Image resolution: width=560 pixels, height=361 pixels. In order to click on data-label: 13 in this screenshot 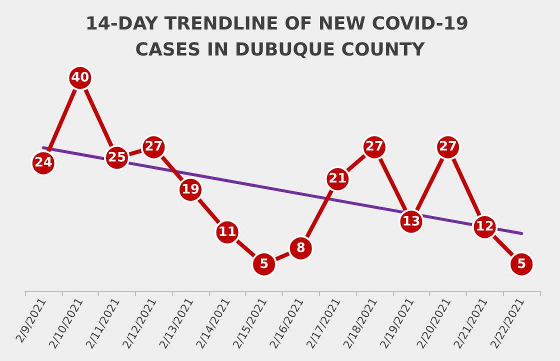, I will do `click(411, 222)`.